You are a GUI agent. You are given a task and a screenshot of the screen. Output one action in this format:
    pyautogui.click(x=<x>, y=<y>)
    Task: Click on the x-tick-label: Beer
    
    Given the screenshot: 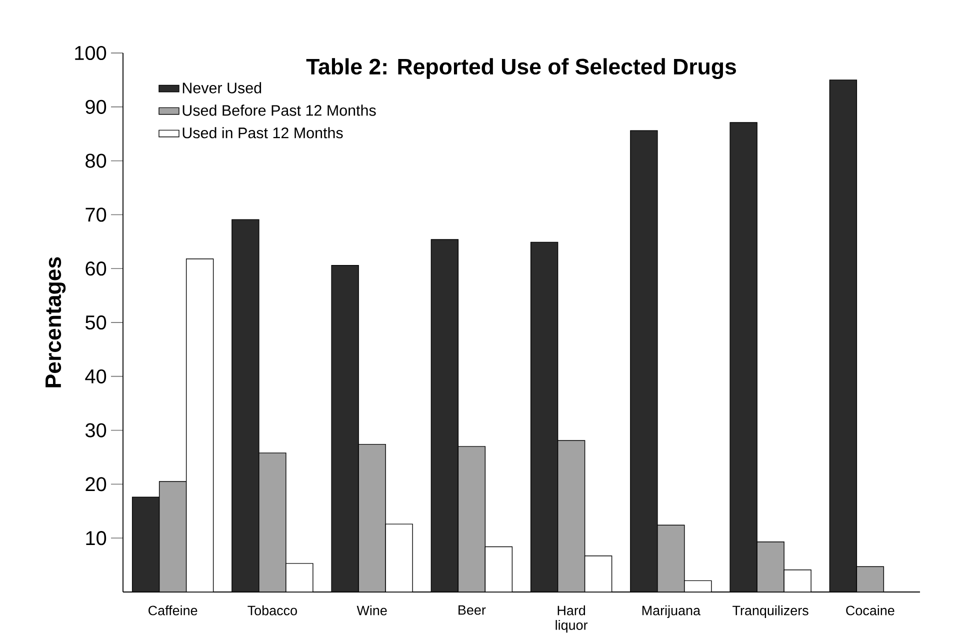 What is the action you would take?
    pyautogui.click(x=472, y=610)
    